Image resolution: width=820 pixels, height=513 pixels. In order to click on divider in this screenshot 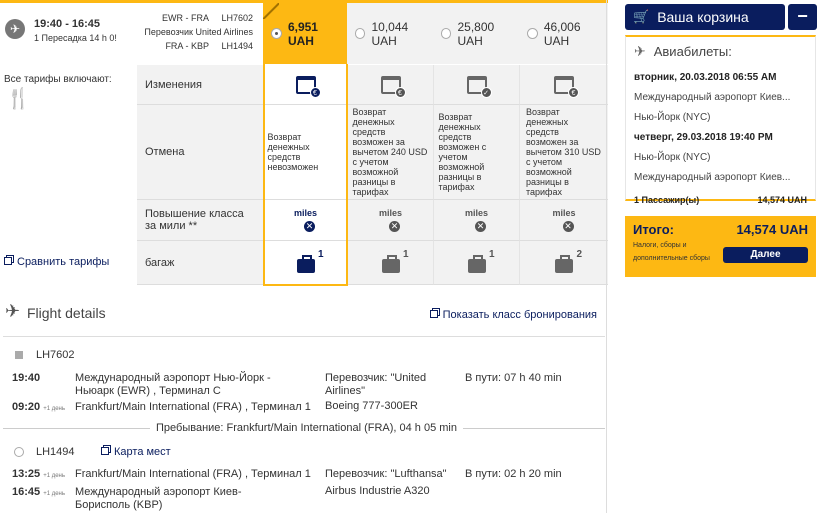, I will do `click(304, 336)`.